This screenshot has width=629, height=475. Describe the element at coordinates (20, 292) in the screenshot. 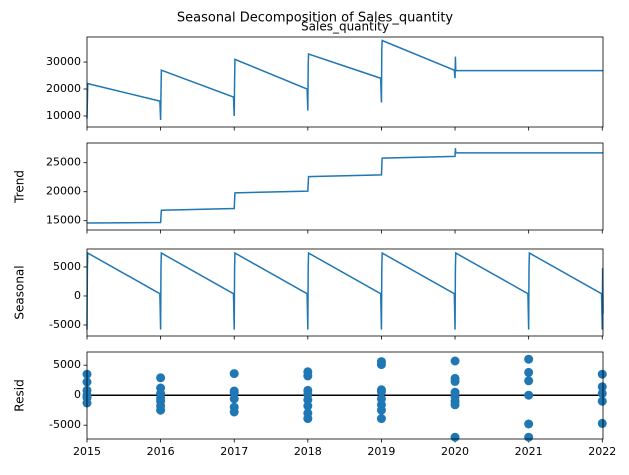

I see `y-axis-label: Seasonal` at that location.